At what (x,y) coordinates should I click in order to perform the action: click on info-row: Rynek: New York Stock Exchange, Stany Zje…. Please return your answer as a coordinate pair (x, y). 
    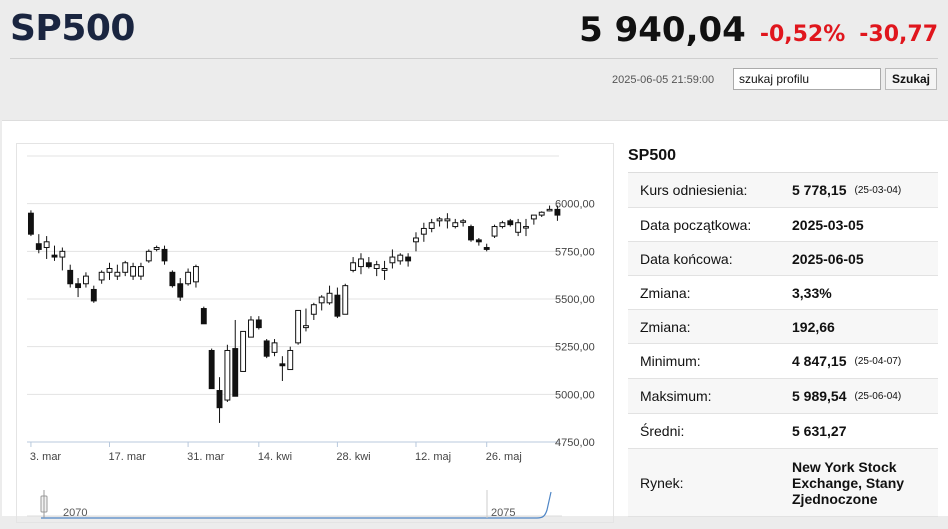
    Looking at the image, I should click on (783, 483).